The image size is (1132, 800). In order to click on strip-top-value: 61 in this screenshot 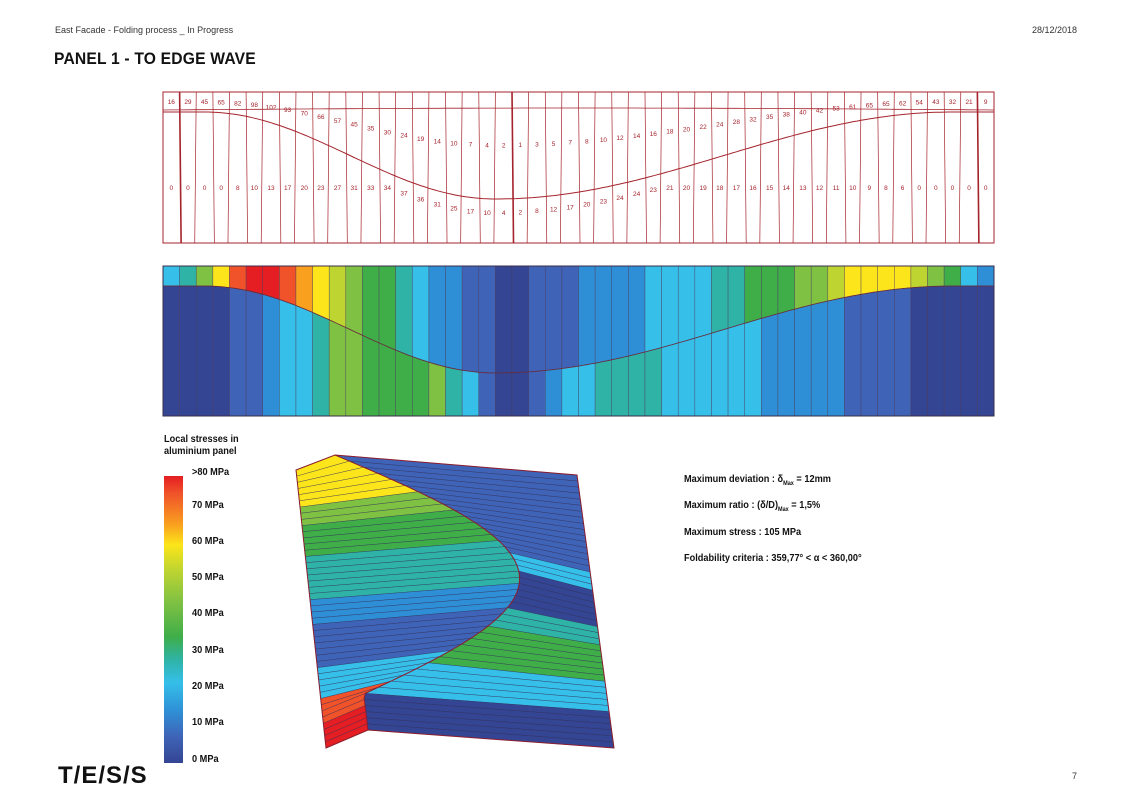, I will do `click(853, 107)`.